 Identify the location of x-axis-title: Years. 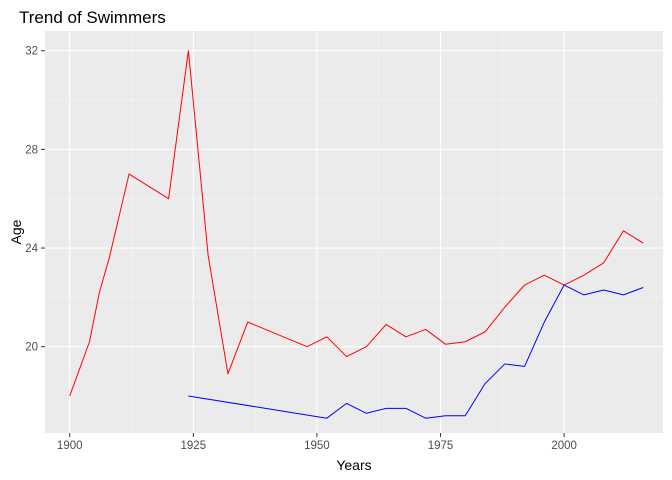
(353, 465).